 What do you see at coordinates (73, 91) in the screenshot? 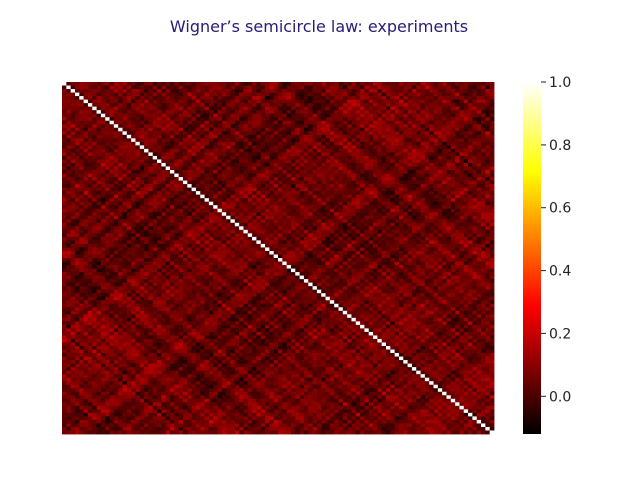
I see `heatmap-diagonal-cell` at bounding box center [73, 91].